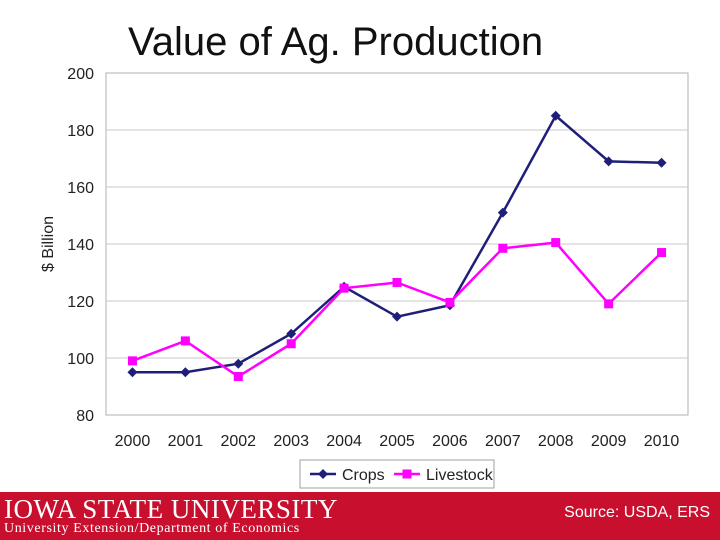 This screenshot has height=540, width=720. Describe the element at coordinates (238, 441) in the screenshot. I see `x-tick-label: 2002` at that location.